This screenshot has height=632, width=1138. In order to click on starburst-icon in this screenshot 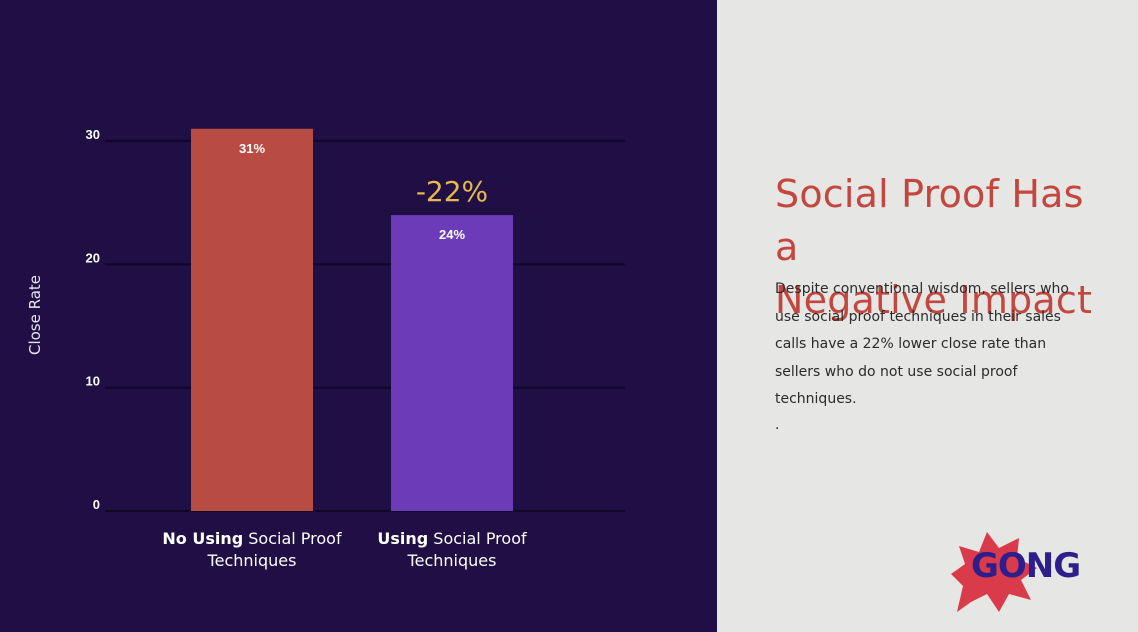, I will do `click(994, 572)`.